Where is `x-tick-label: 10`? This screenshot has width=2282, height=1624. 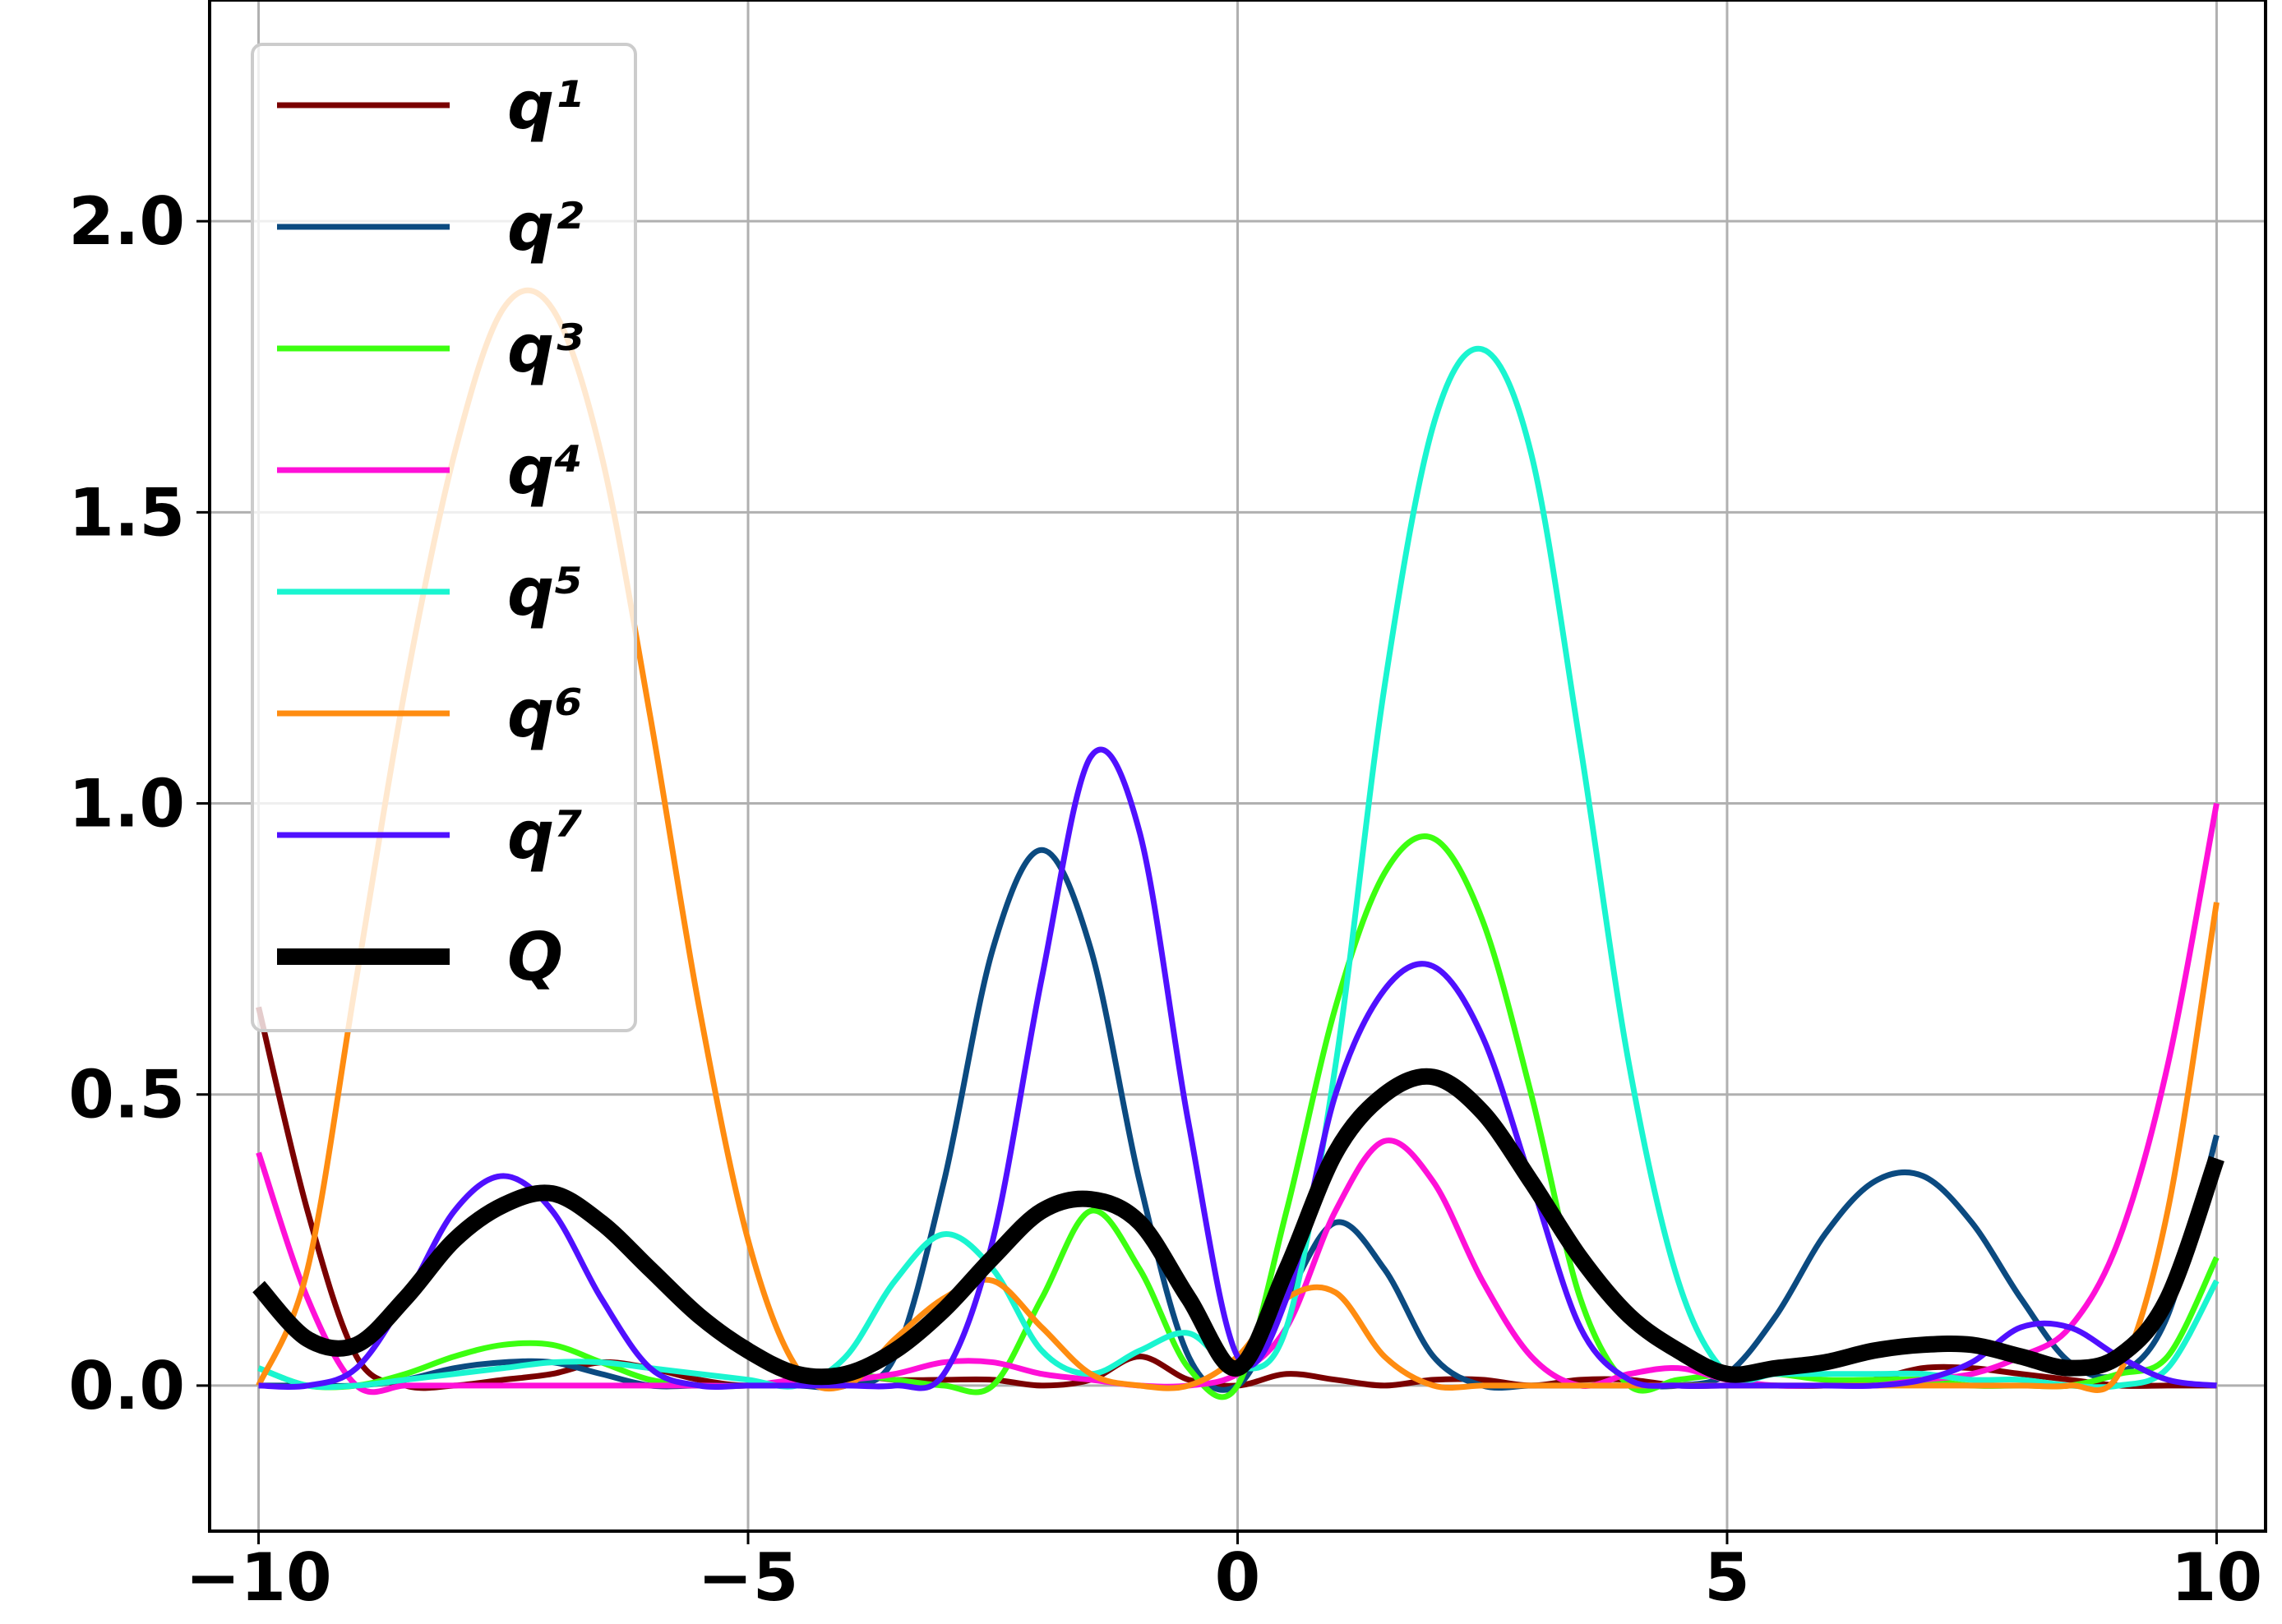
x-tick-label: 10 is located at coordinates (2216, 1577).